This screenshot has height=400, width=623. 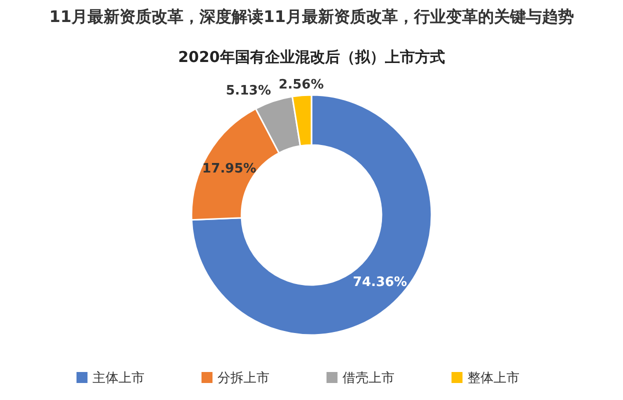 I want to click on annotation: 11月最新资质改革，深度解读11月最新资质改革，行业变革的关键与趋势, so click(x=311, y=16).